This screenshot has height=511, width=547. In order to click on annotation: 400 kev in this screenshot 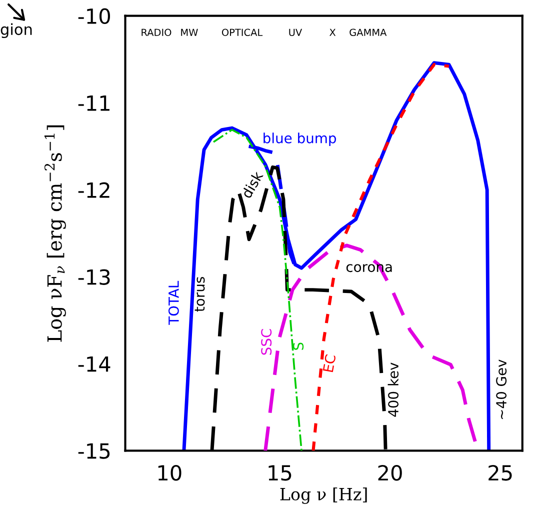, I will do `click(393, 389)`.